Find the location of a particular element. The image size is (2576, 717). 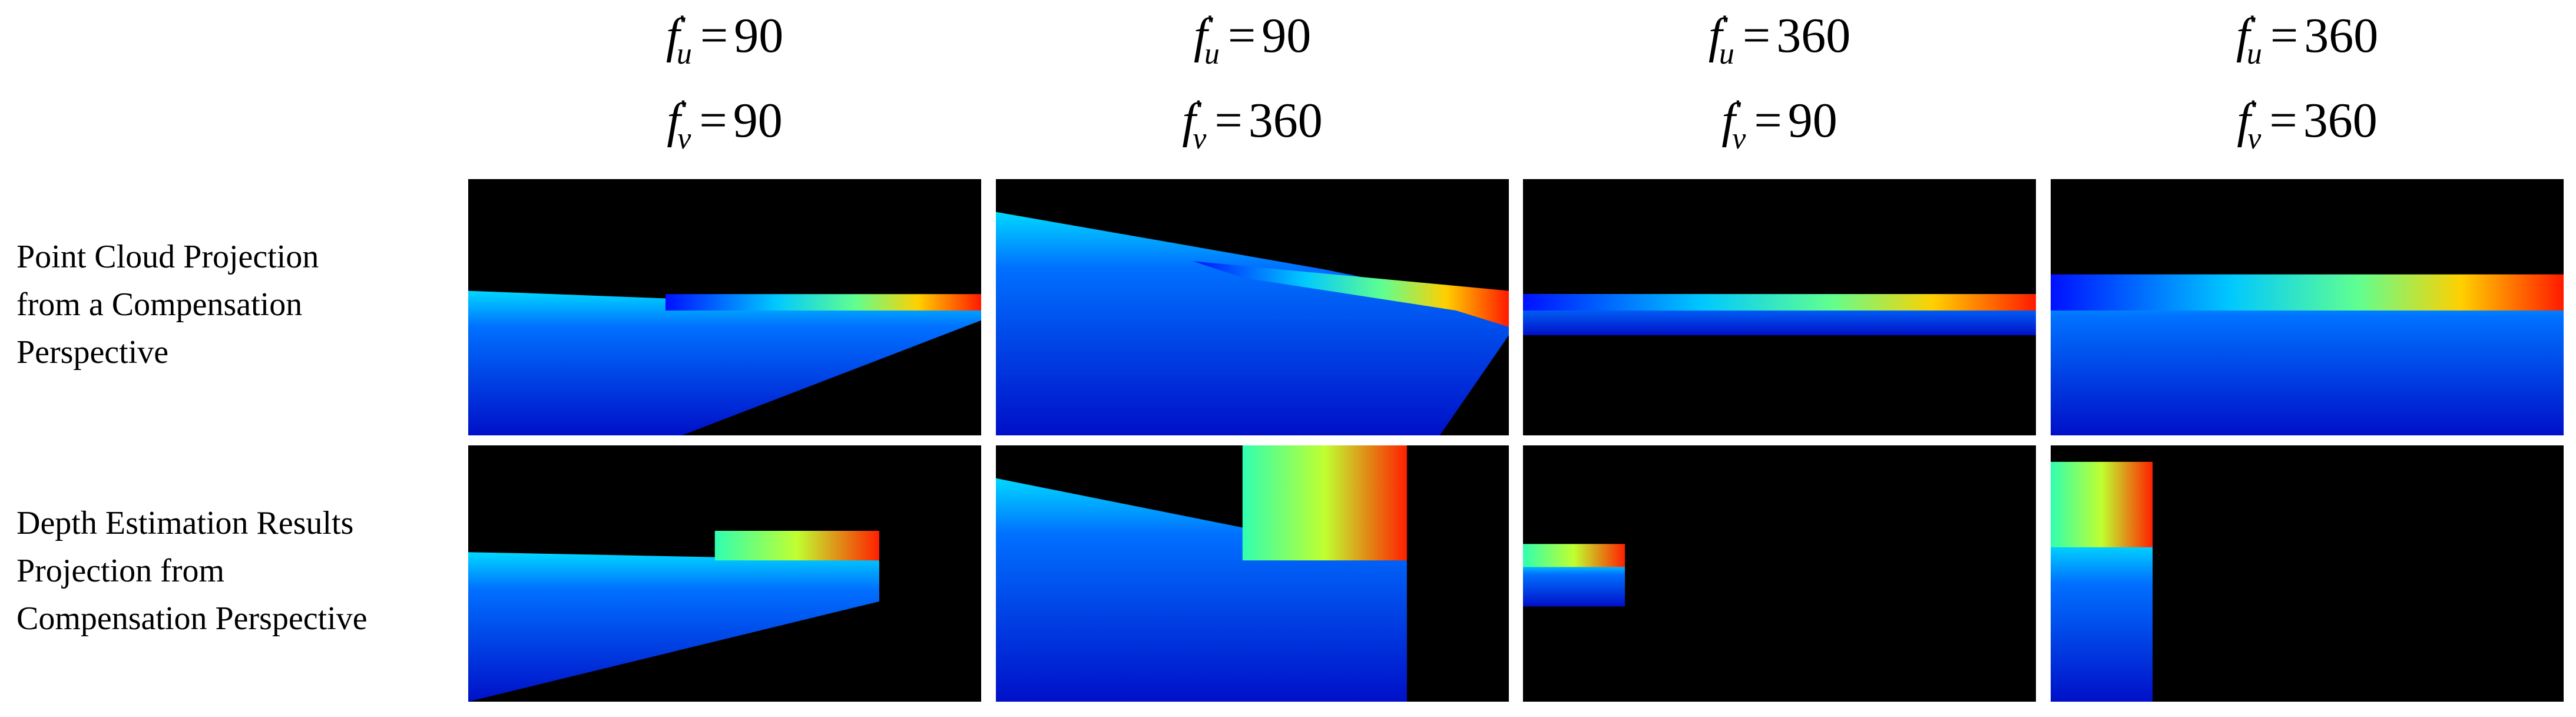

row-label: Perspective is located at coordinates (92, 352).